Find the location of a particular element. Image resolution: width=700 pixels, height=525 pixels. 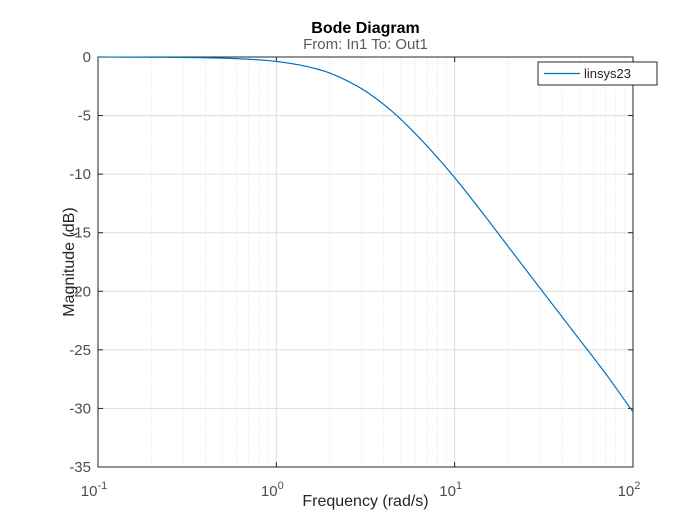

y-tick-label: -25 is located at coordinates (80, 350).